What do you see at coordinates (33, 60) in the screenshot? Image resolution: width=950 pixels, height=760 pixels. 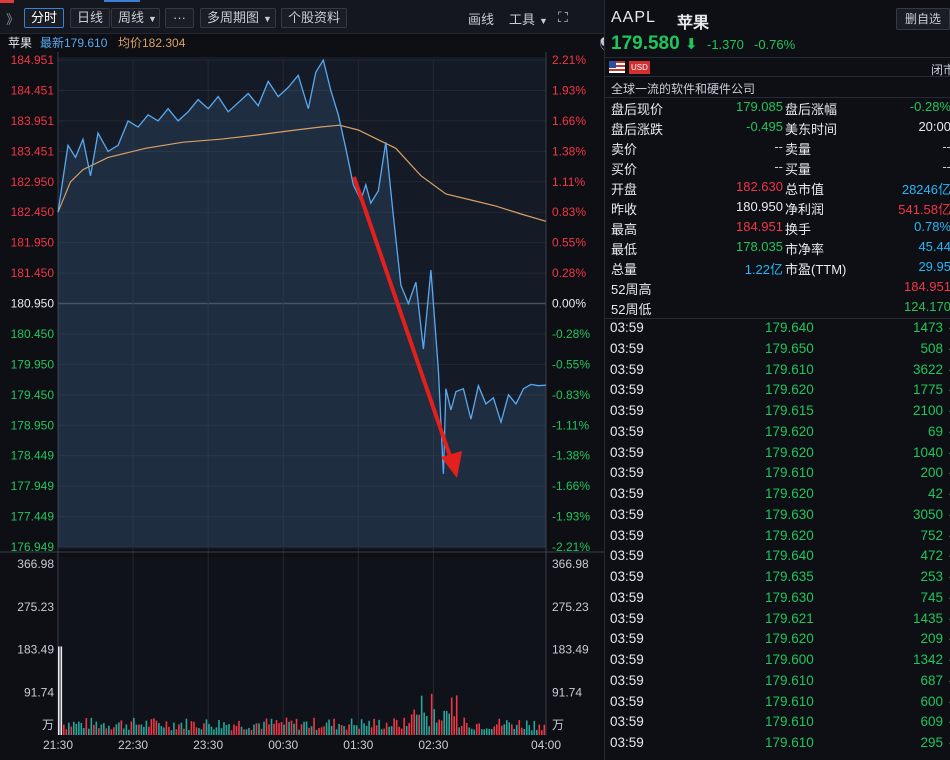 I see `price-tick-label: 184.951` at bounding box center [33, 60].